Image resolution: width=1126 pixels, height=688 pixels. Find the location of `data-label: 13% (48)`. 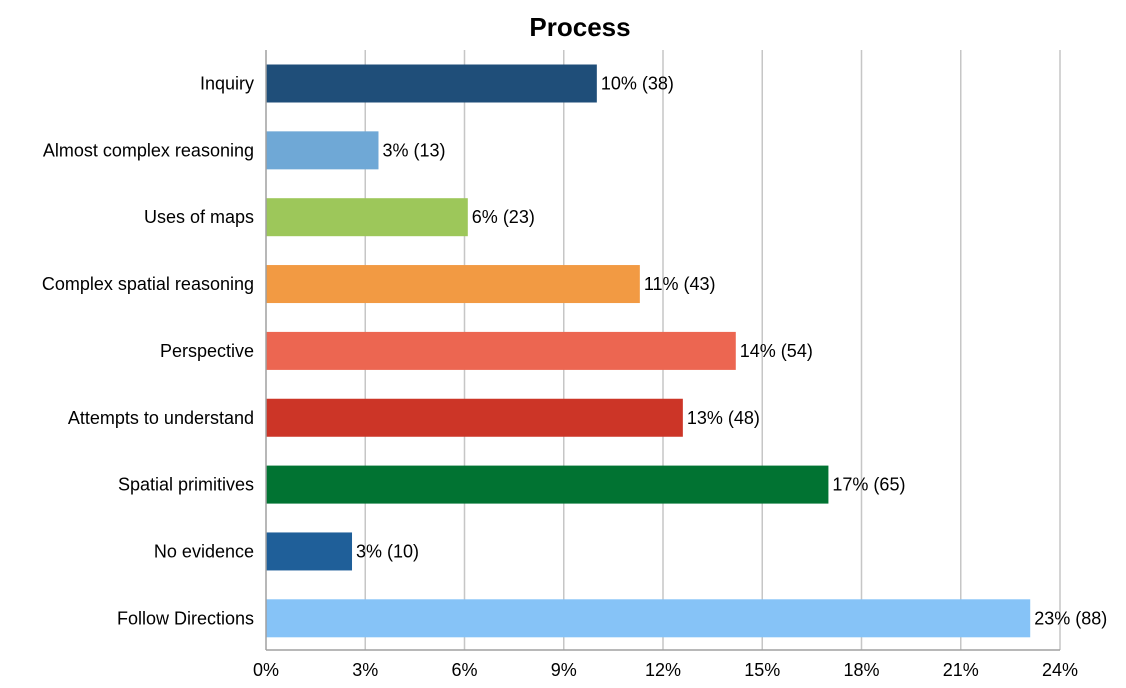

data-label: 13% (48) is located at coordinates (723, 418).